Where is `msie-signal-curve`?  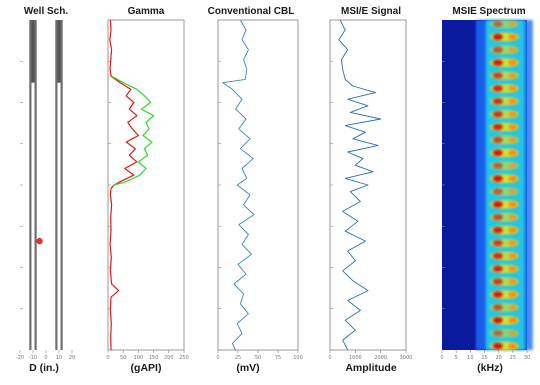
msie-signal-curve is located at coordinates (360, 185).